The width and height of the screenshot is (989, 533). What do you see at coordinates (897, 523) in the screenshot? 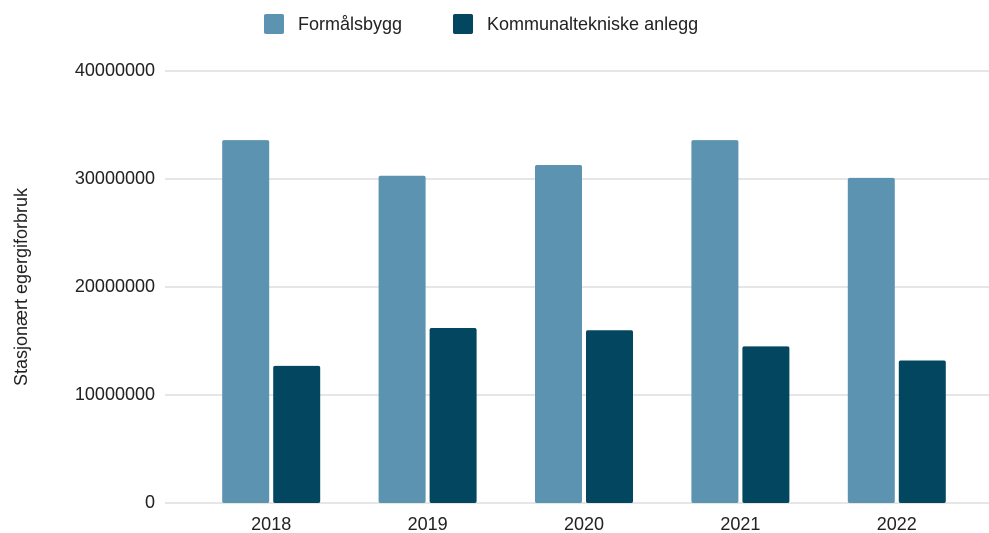
I see `x-tick-label: 2022` at bounding box center [897, 523].